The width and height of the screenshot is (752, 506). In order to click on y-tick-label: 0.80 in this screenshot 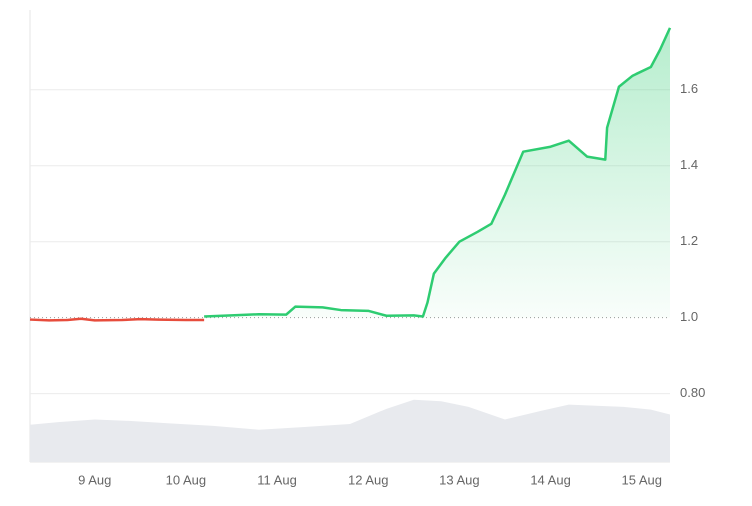, I will do `click(692, 392)`.